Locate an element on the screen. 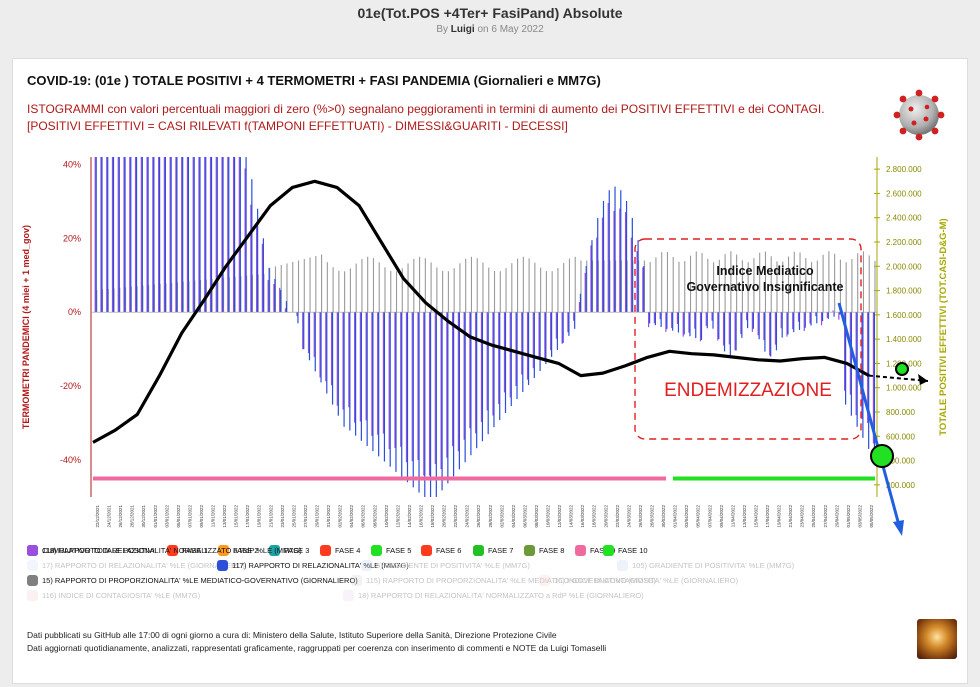 The width and height of the screenshot is (980, 687). author-link: Luigi is located at coordinates (462, 29).